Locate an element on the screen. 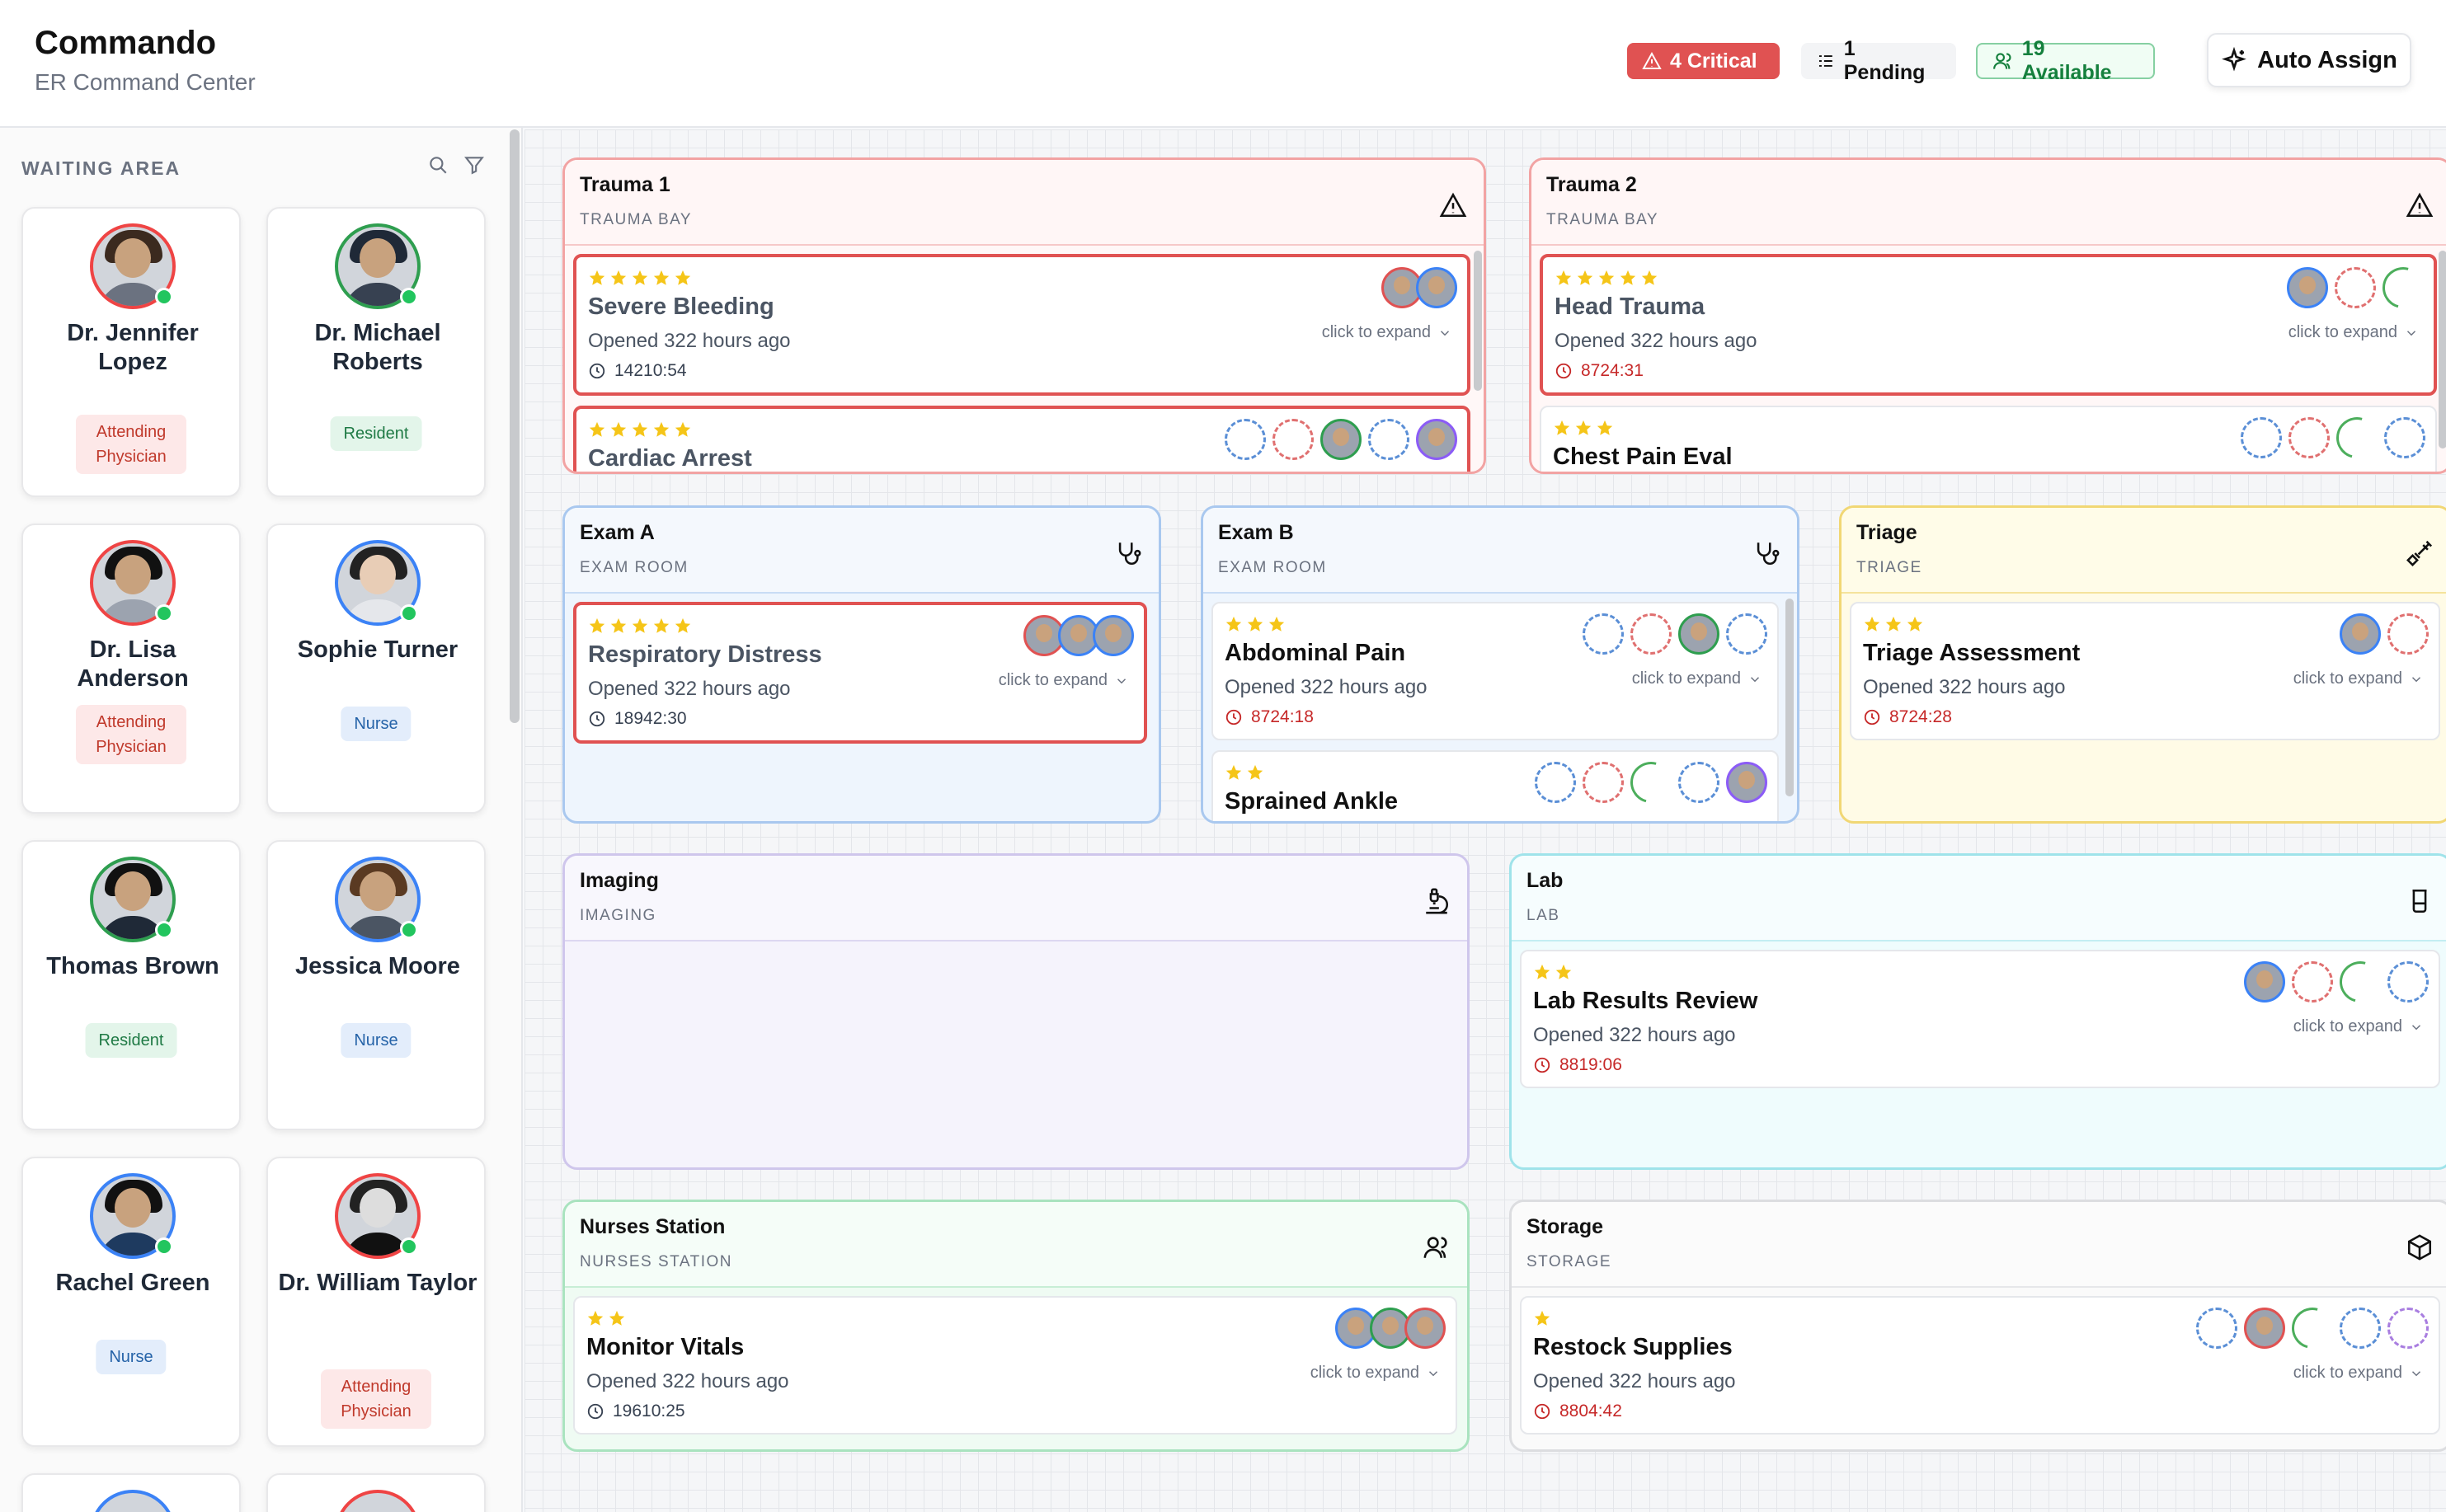 Image resolution: width=2446 pixels, height=1512 pixels. auto-assign-button: Auto Assign is located at coordinates (2309, 60).